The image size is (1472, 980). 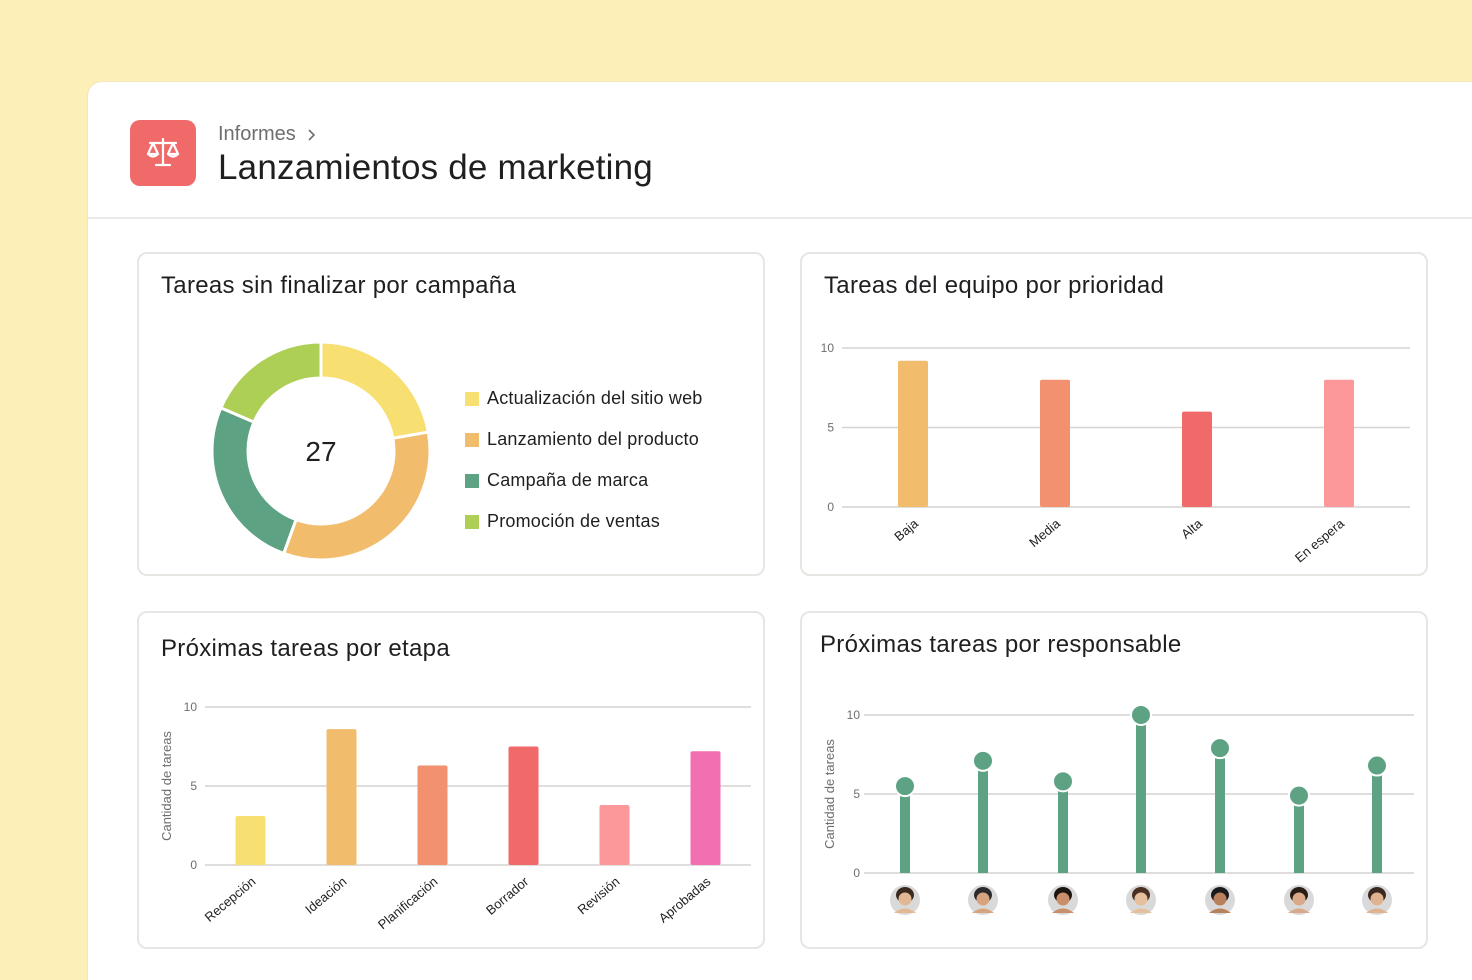 What do you see at coordinates (325, 895) in the screenshot?
I see `x-tick-label: Ideación` at bounding box center [325, 895].